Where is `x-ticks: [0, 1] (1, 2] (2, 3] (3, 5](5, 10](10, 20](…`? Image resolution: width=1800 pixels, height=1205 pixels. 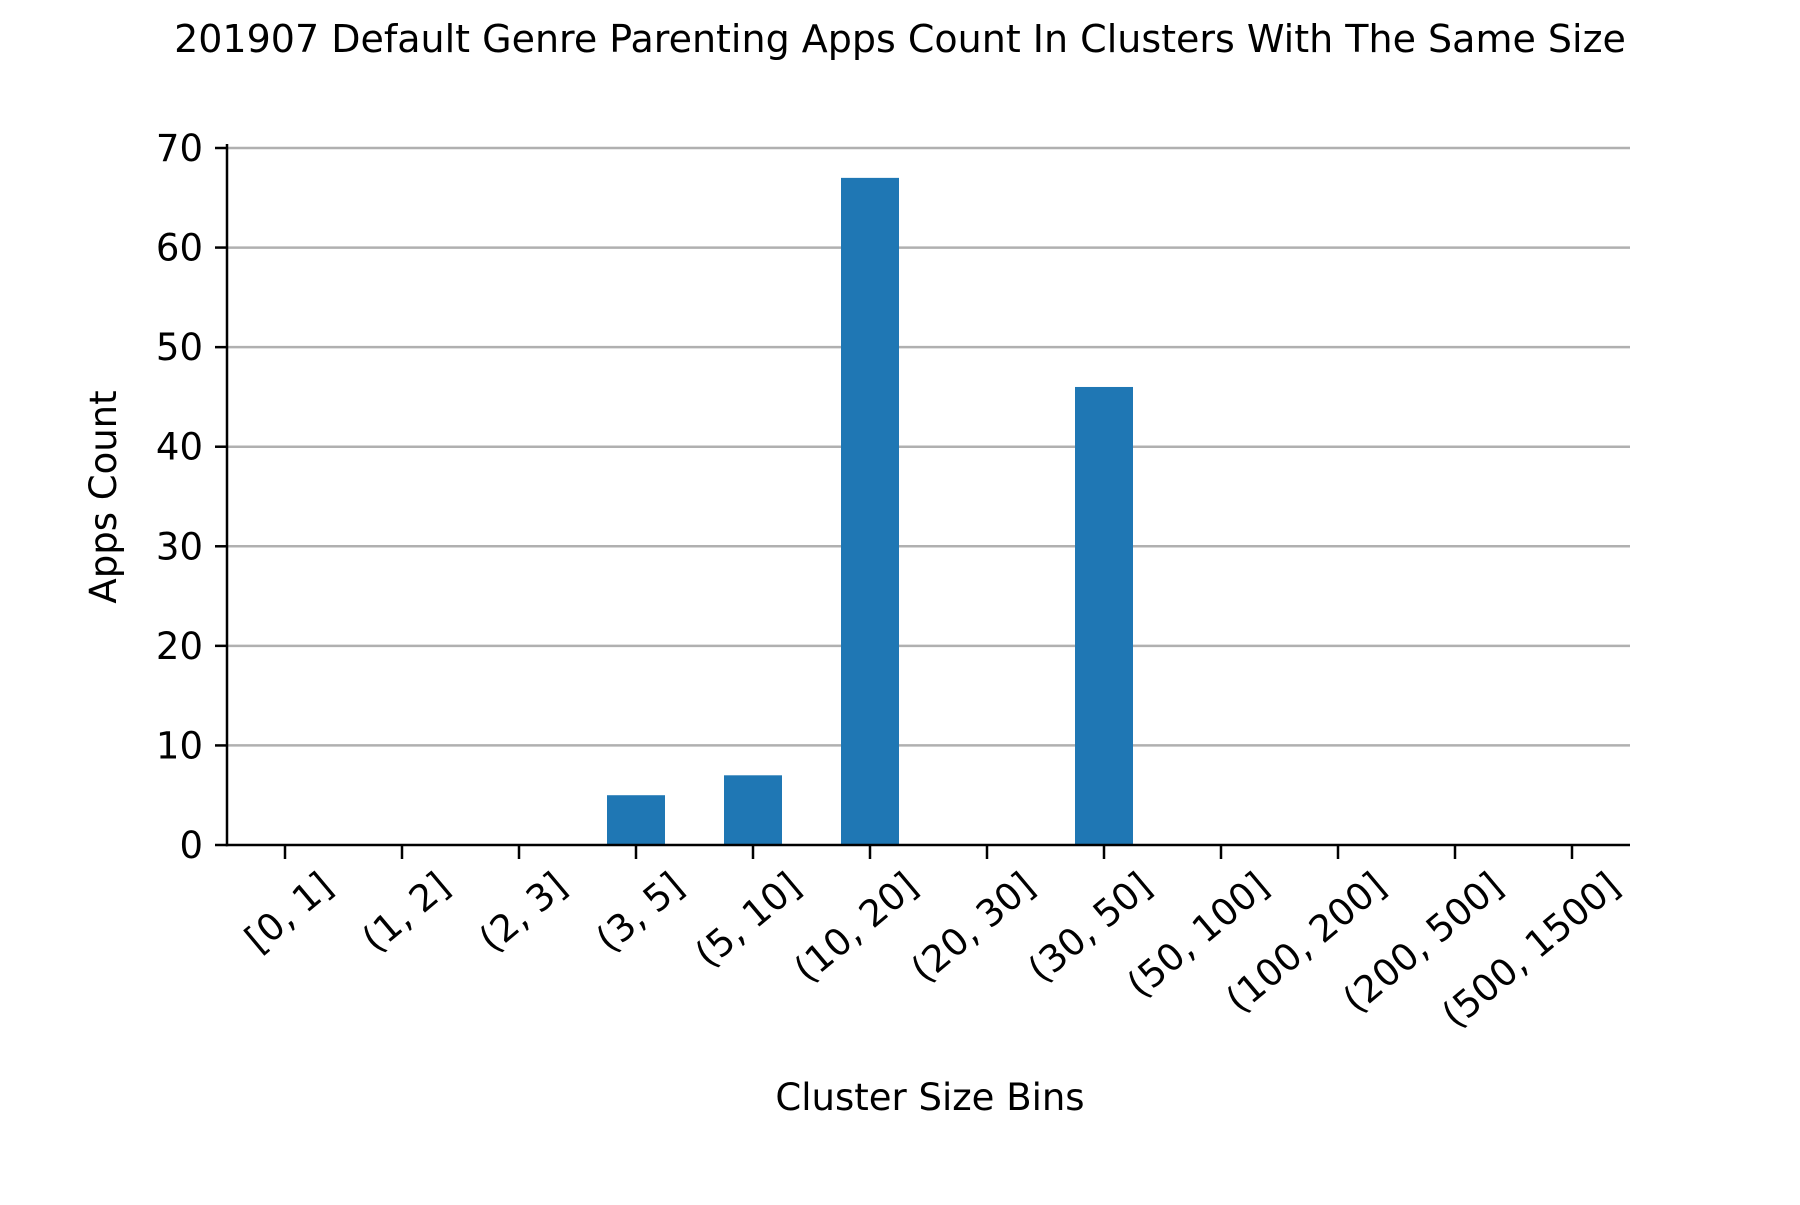 x-ticks: [0, 1] (1, 2] (2, 3] (3, 5](5, 10](10, 20](… is located at coordinates (932, 940).